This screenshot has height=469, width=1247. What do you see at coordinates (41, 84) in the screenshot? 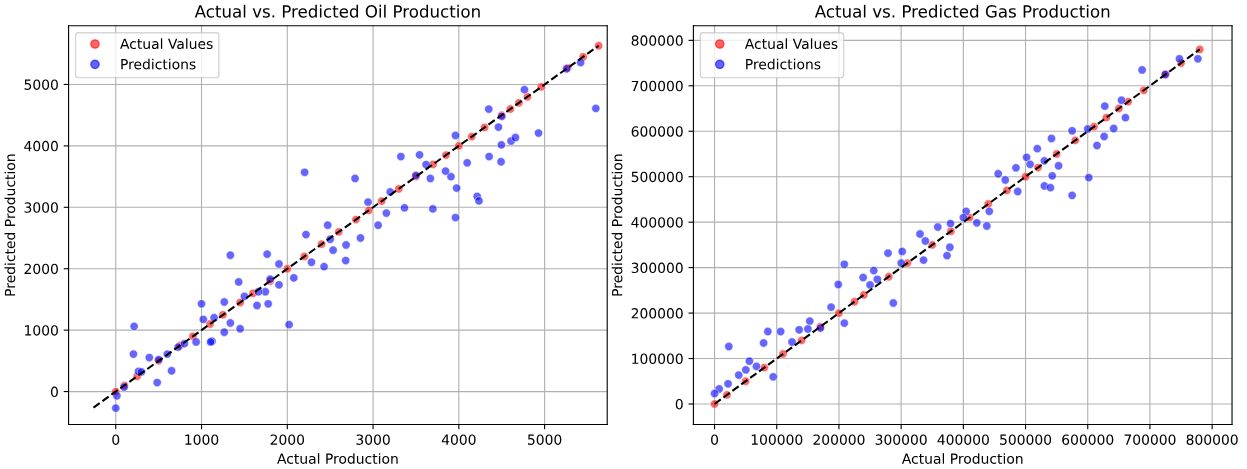
I see `y-tick-label: 5000` at bounding box center [41, 84].